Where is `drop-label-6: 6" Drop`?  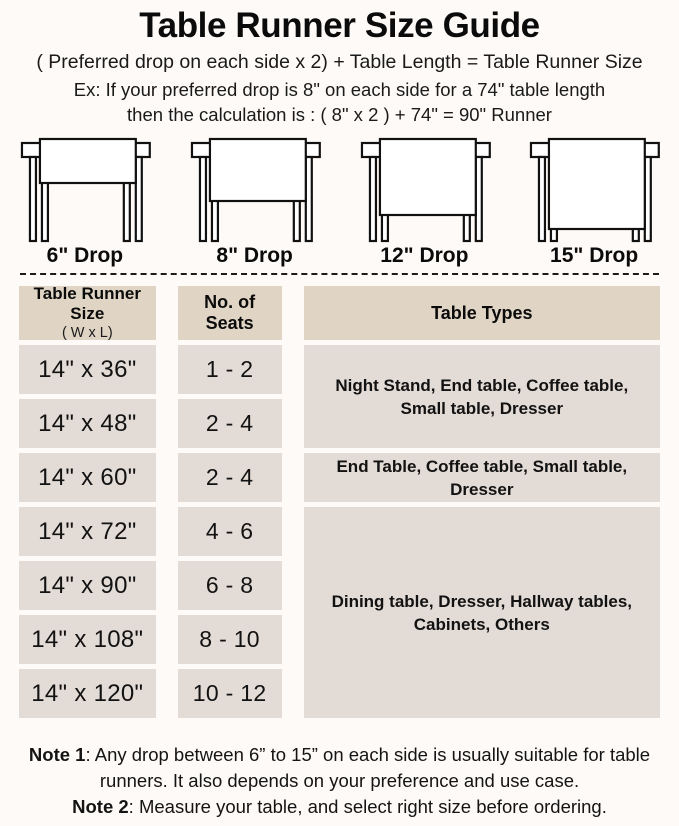
drop-label-6: 6" Drop is located at coordinates (85, 255).